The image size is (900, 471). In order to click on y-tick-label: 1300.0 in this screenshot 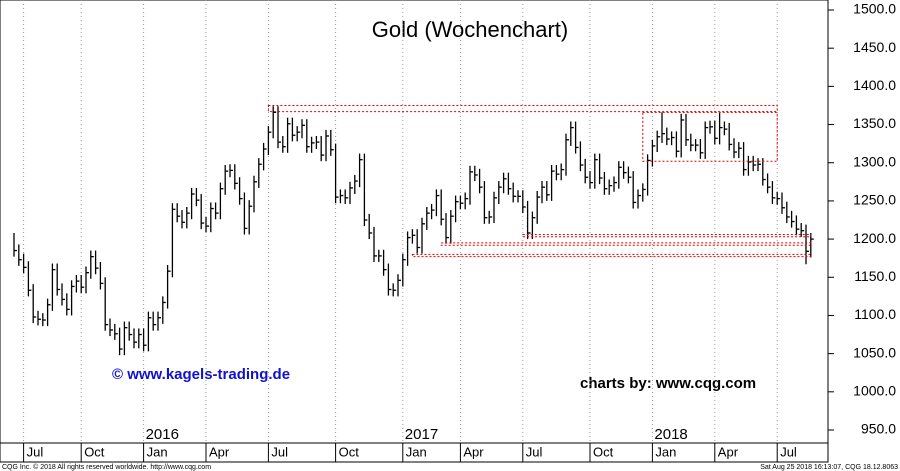, I will do `click(874, 161)`.